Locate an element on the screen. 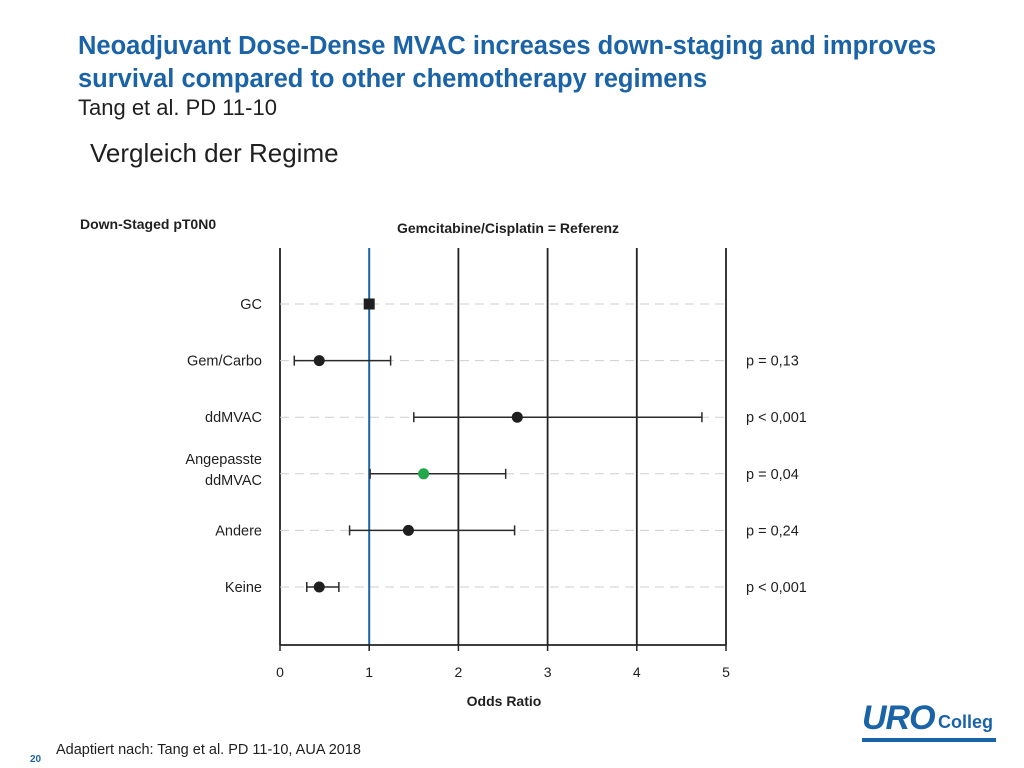 Image resolution: width=1024 pixels, height=768 pixels. x-axis: 0 1 2 3 4 5 is located at coordinates (503, 662).